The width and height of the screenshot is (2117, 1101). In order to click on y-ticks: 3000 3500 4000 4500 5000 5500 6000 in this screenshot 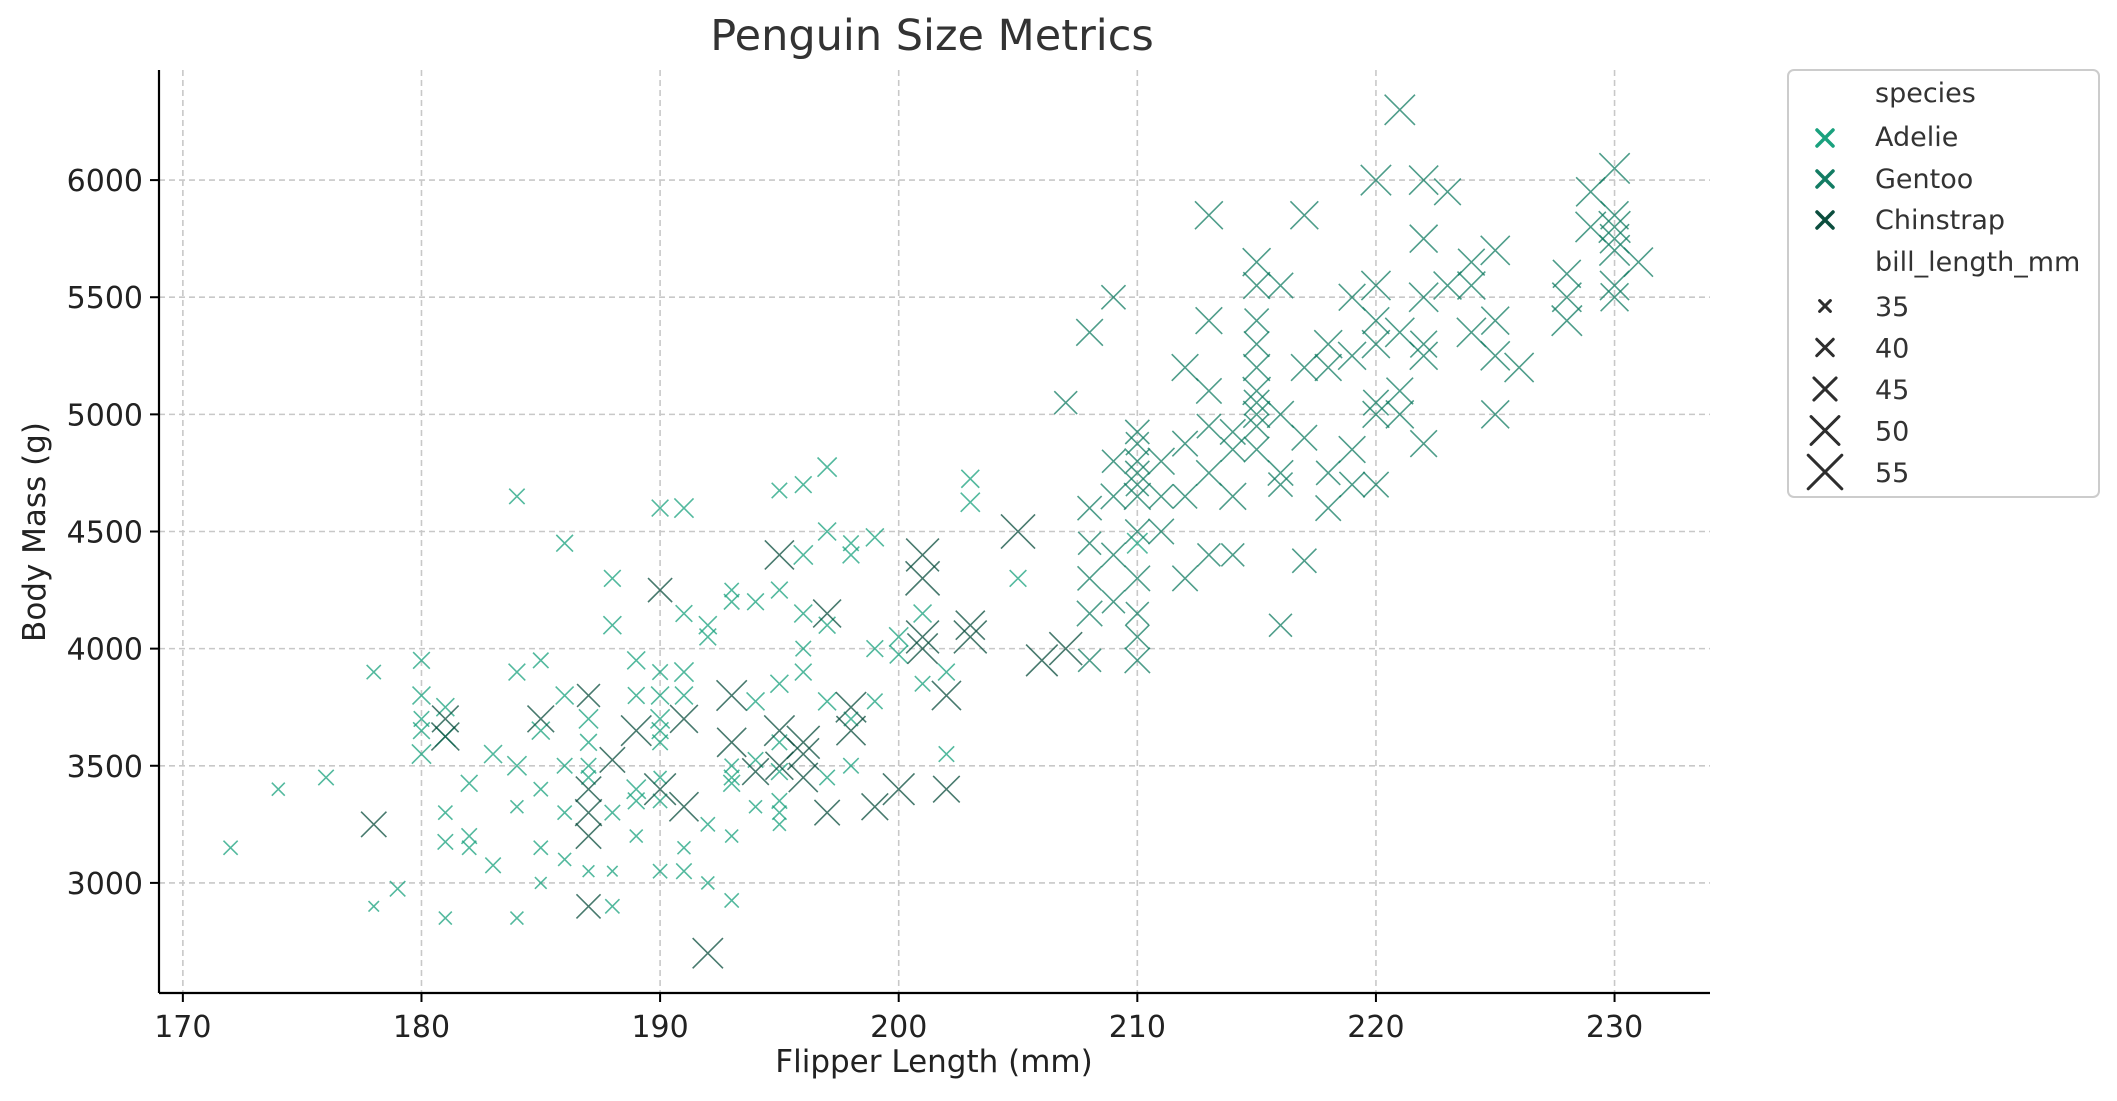, I will do `click(113, 533)`.